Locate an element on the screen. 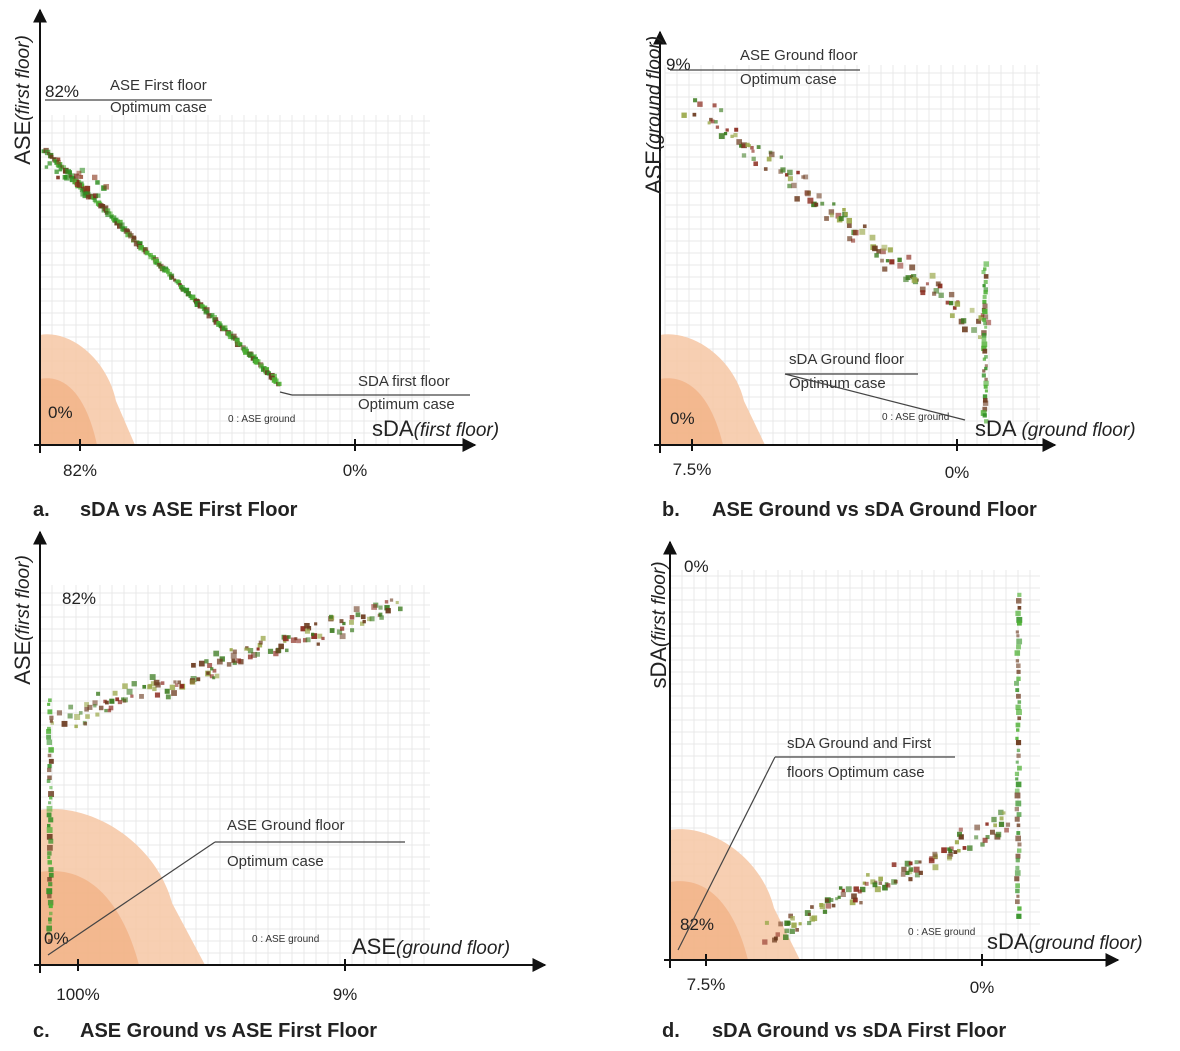 Image resolution: width=1180 pixels, height=1051 pixels. feasible-region-inner is located at coordinates (68, 411).